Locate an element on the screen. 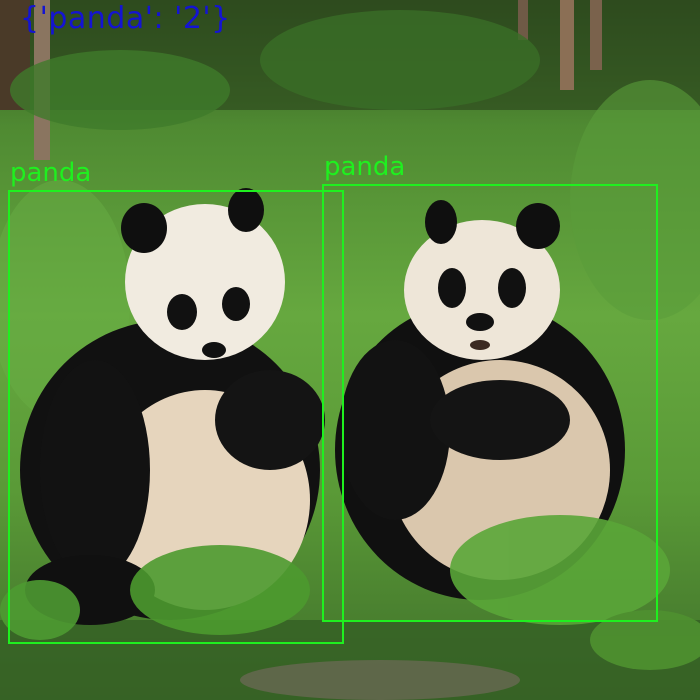  detection-summary: {'panda': '2'} is located at coordinates (125, 18).